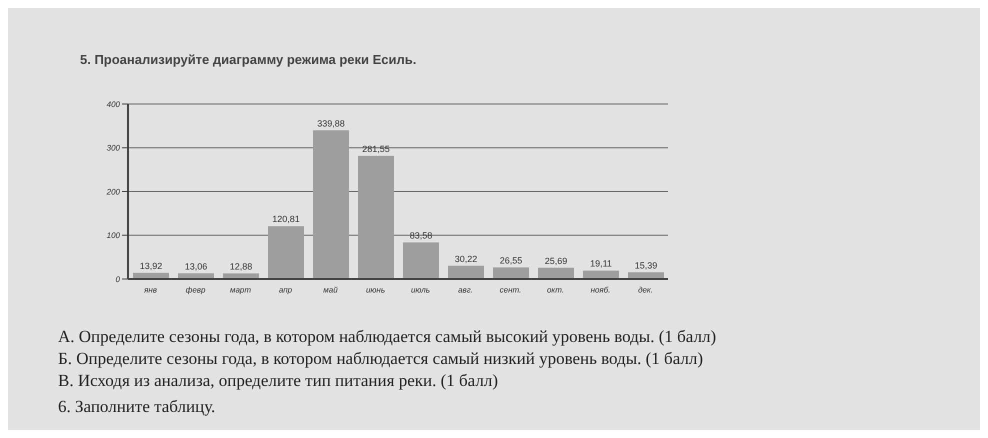 Image resolution: width=988 pixels, height=438 pixels. I want to click on text: В. Исходя из анализа, определите тип питания реки. (1 балл), so click(278, 381).